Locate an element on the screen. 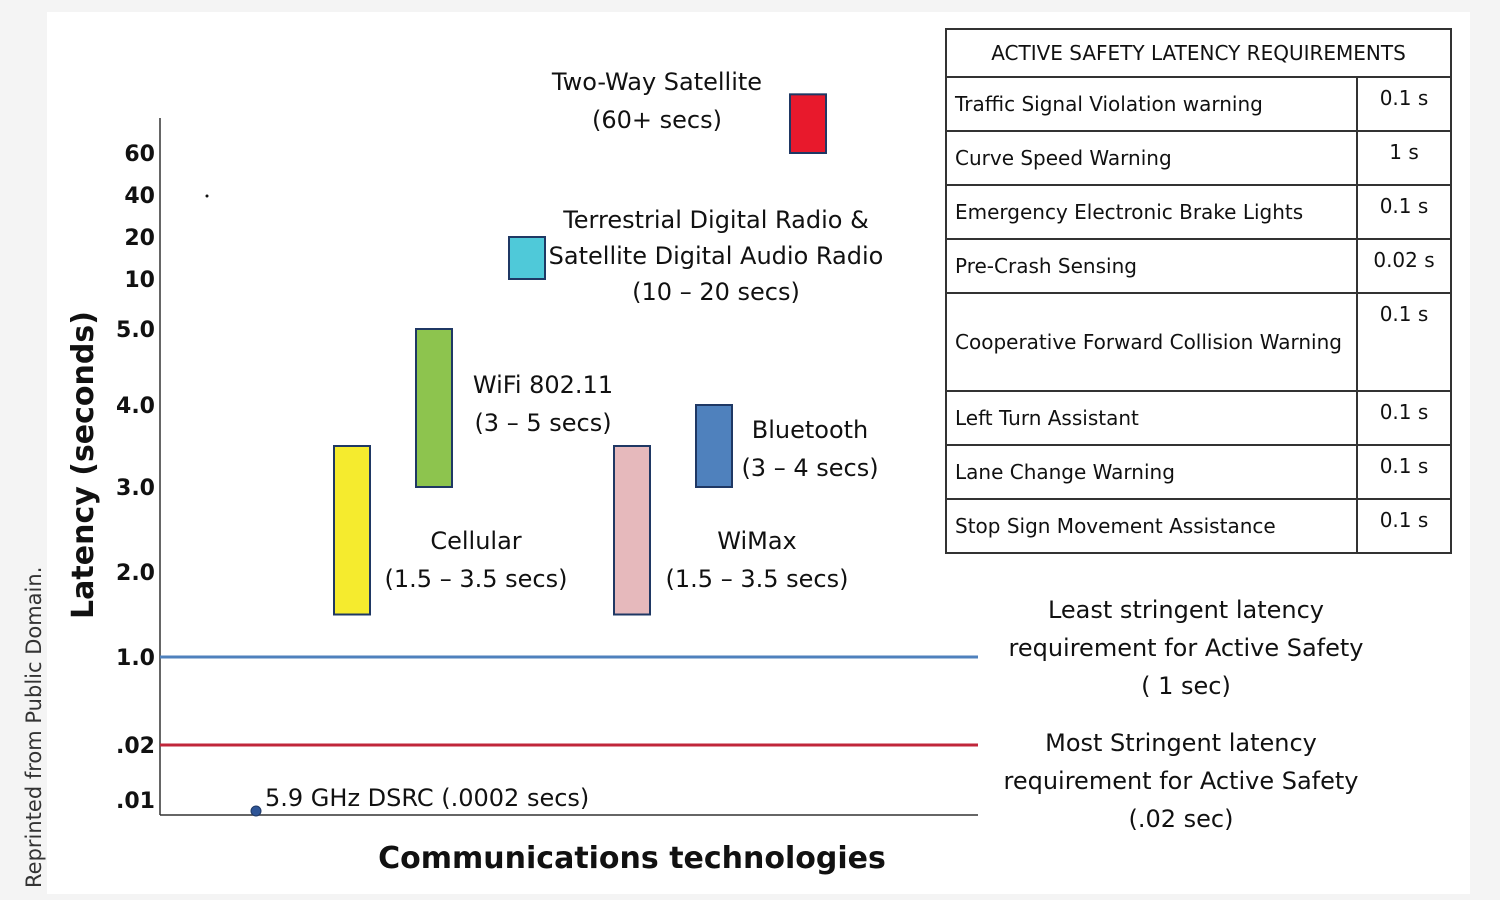 This screenshot has width=1500, height=900. row-label: Left Turn Assistant is located at coordinates (1151, 418).